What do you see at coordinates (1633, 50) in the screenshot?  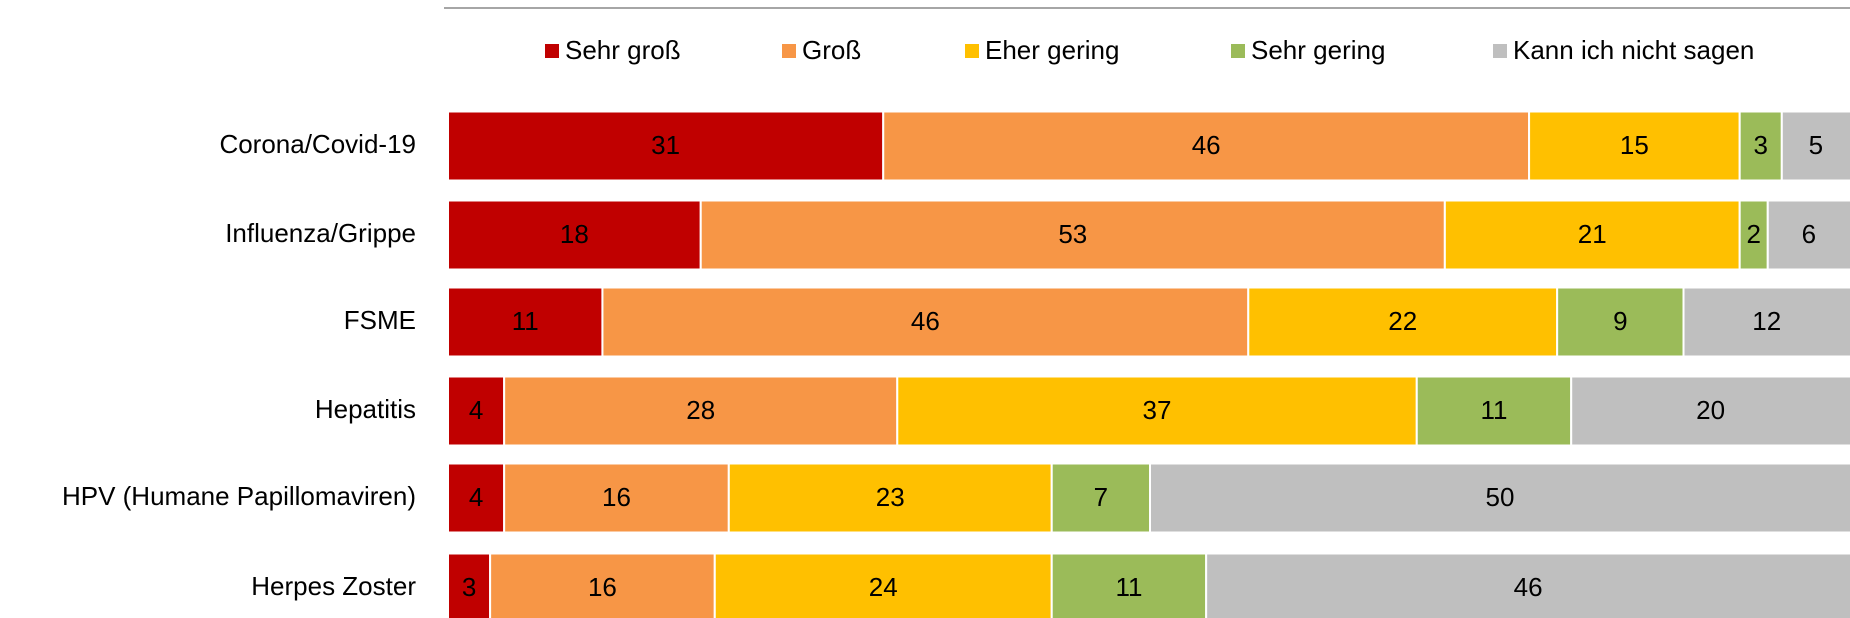 I see `legend-label: Kann ich nicht sagen` at bounding box center [1633, 50].